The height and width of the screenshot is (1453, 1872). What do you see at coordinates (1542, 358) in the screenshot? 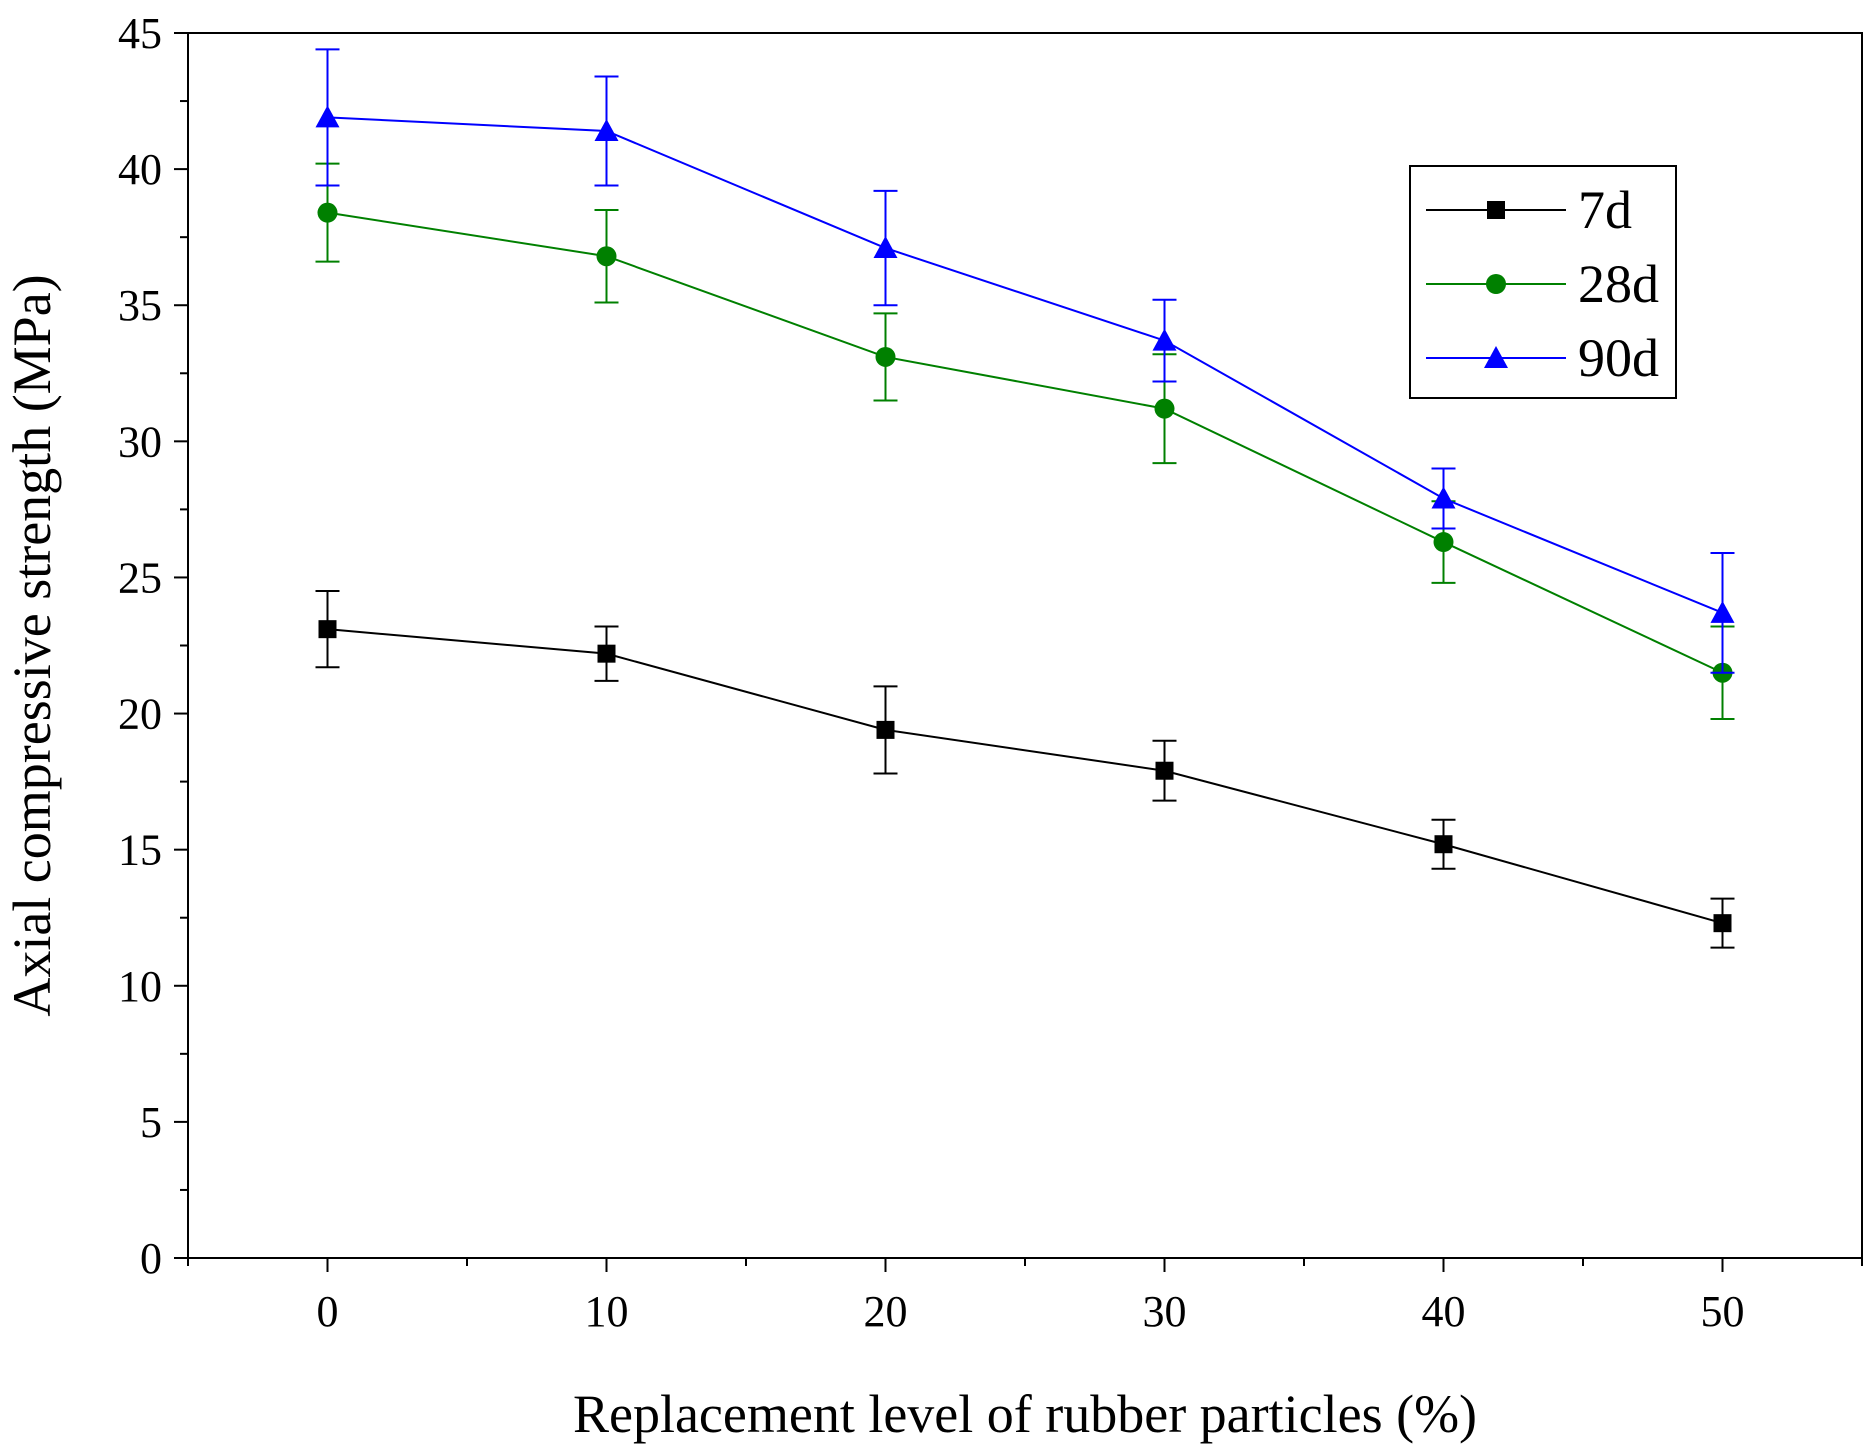
I see `legend-item-90d: 90d` at bounding box center [1542, 358].